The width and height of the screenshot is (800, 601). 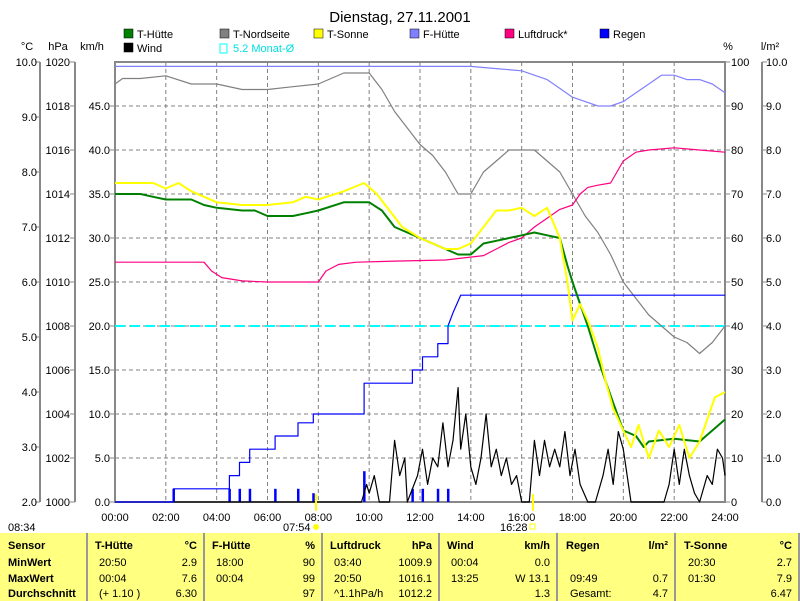 What do you see at coordinates (29, 283) in the screenshot?
I see `axis-tick-label-c: 6.0` at bounding box center [29, 283].